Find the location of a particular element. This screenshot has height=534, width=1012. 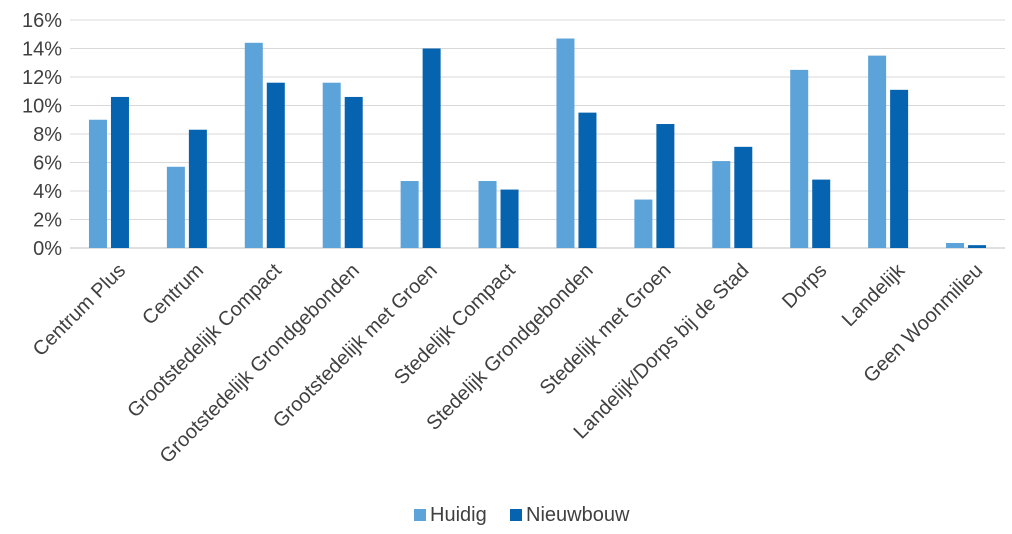

x-tick-label: Centrum Plus is located at coordinates (79, 310).